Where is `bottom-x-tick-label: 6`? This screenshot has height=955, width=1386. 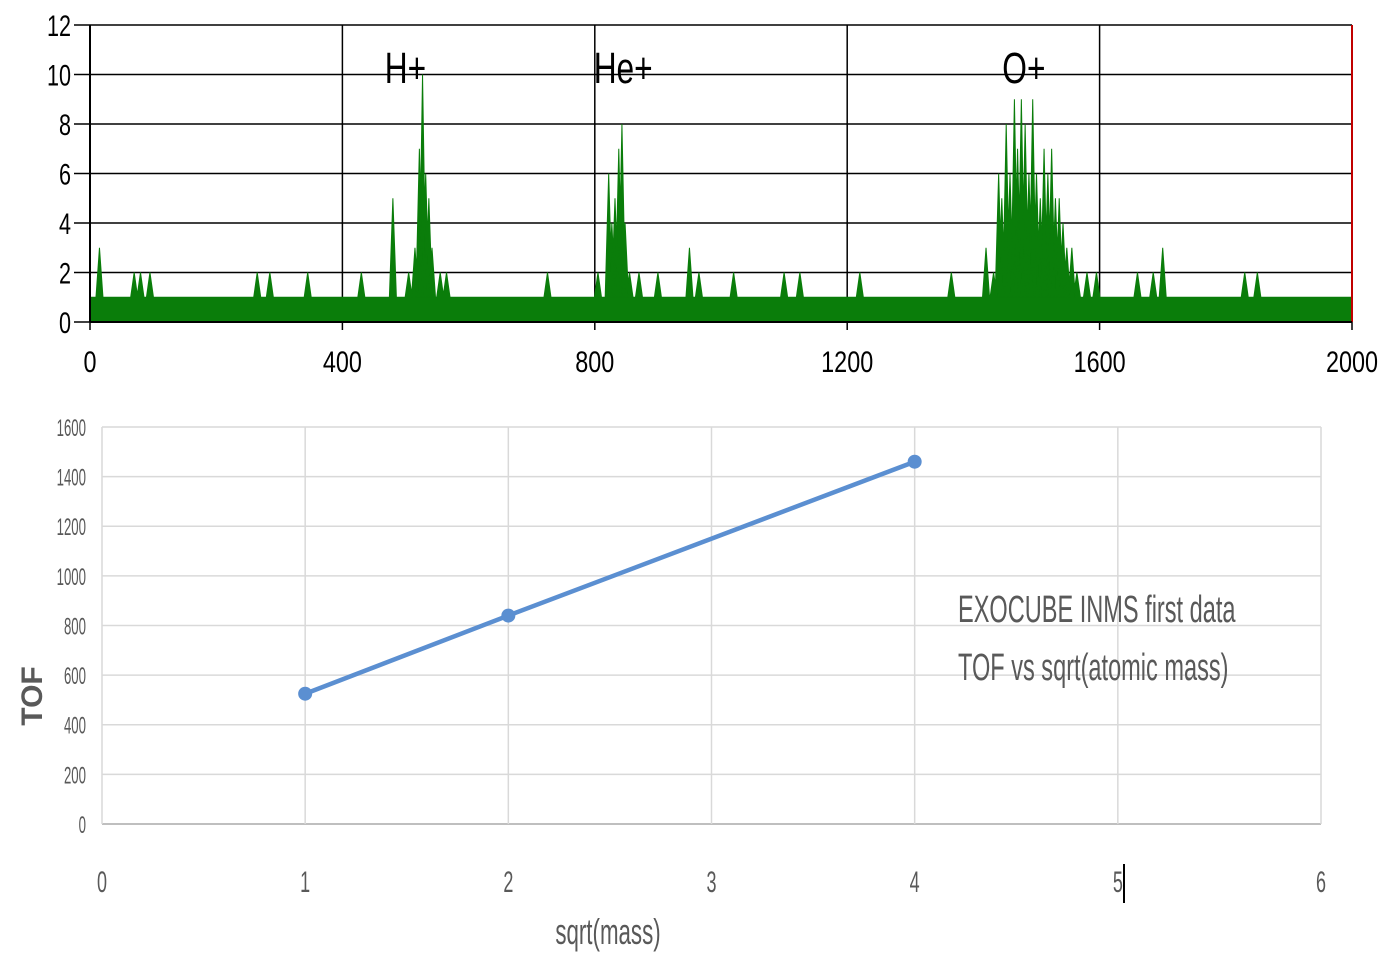
bottom-x-tick-label: 6 is located at coordinates (1321, 883).